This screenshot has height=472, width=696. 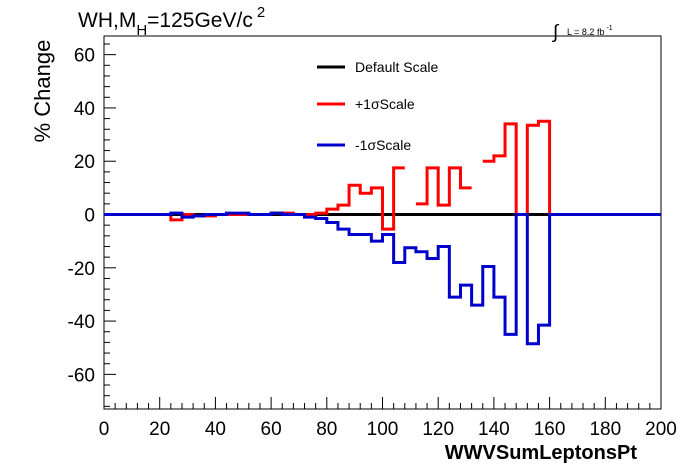 I want to click on y-tick-label: -20, so click(x=81, y=269).